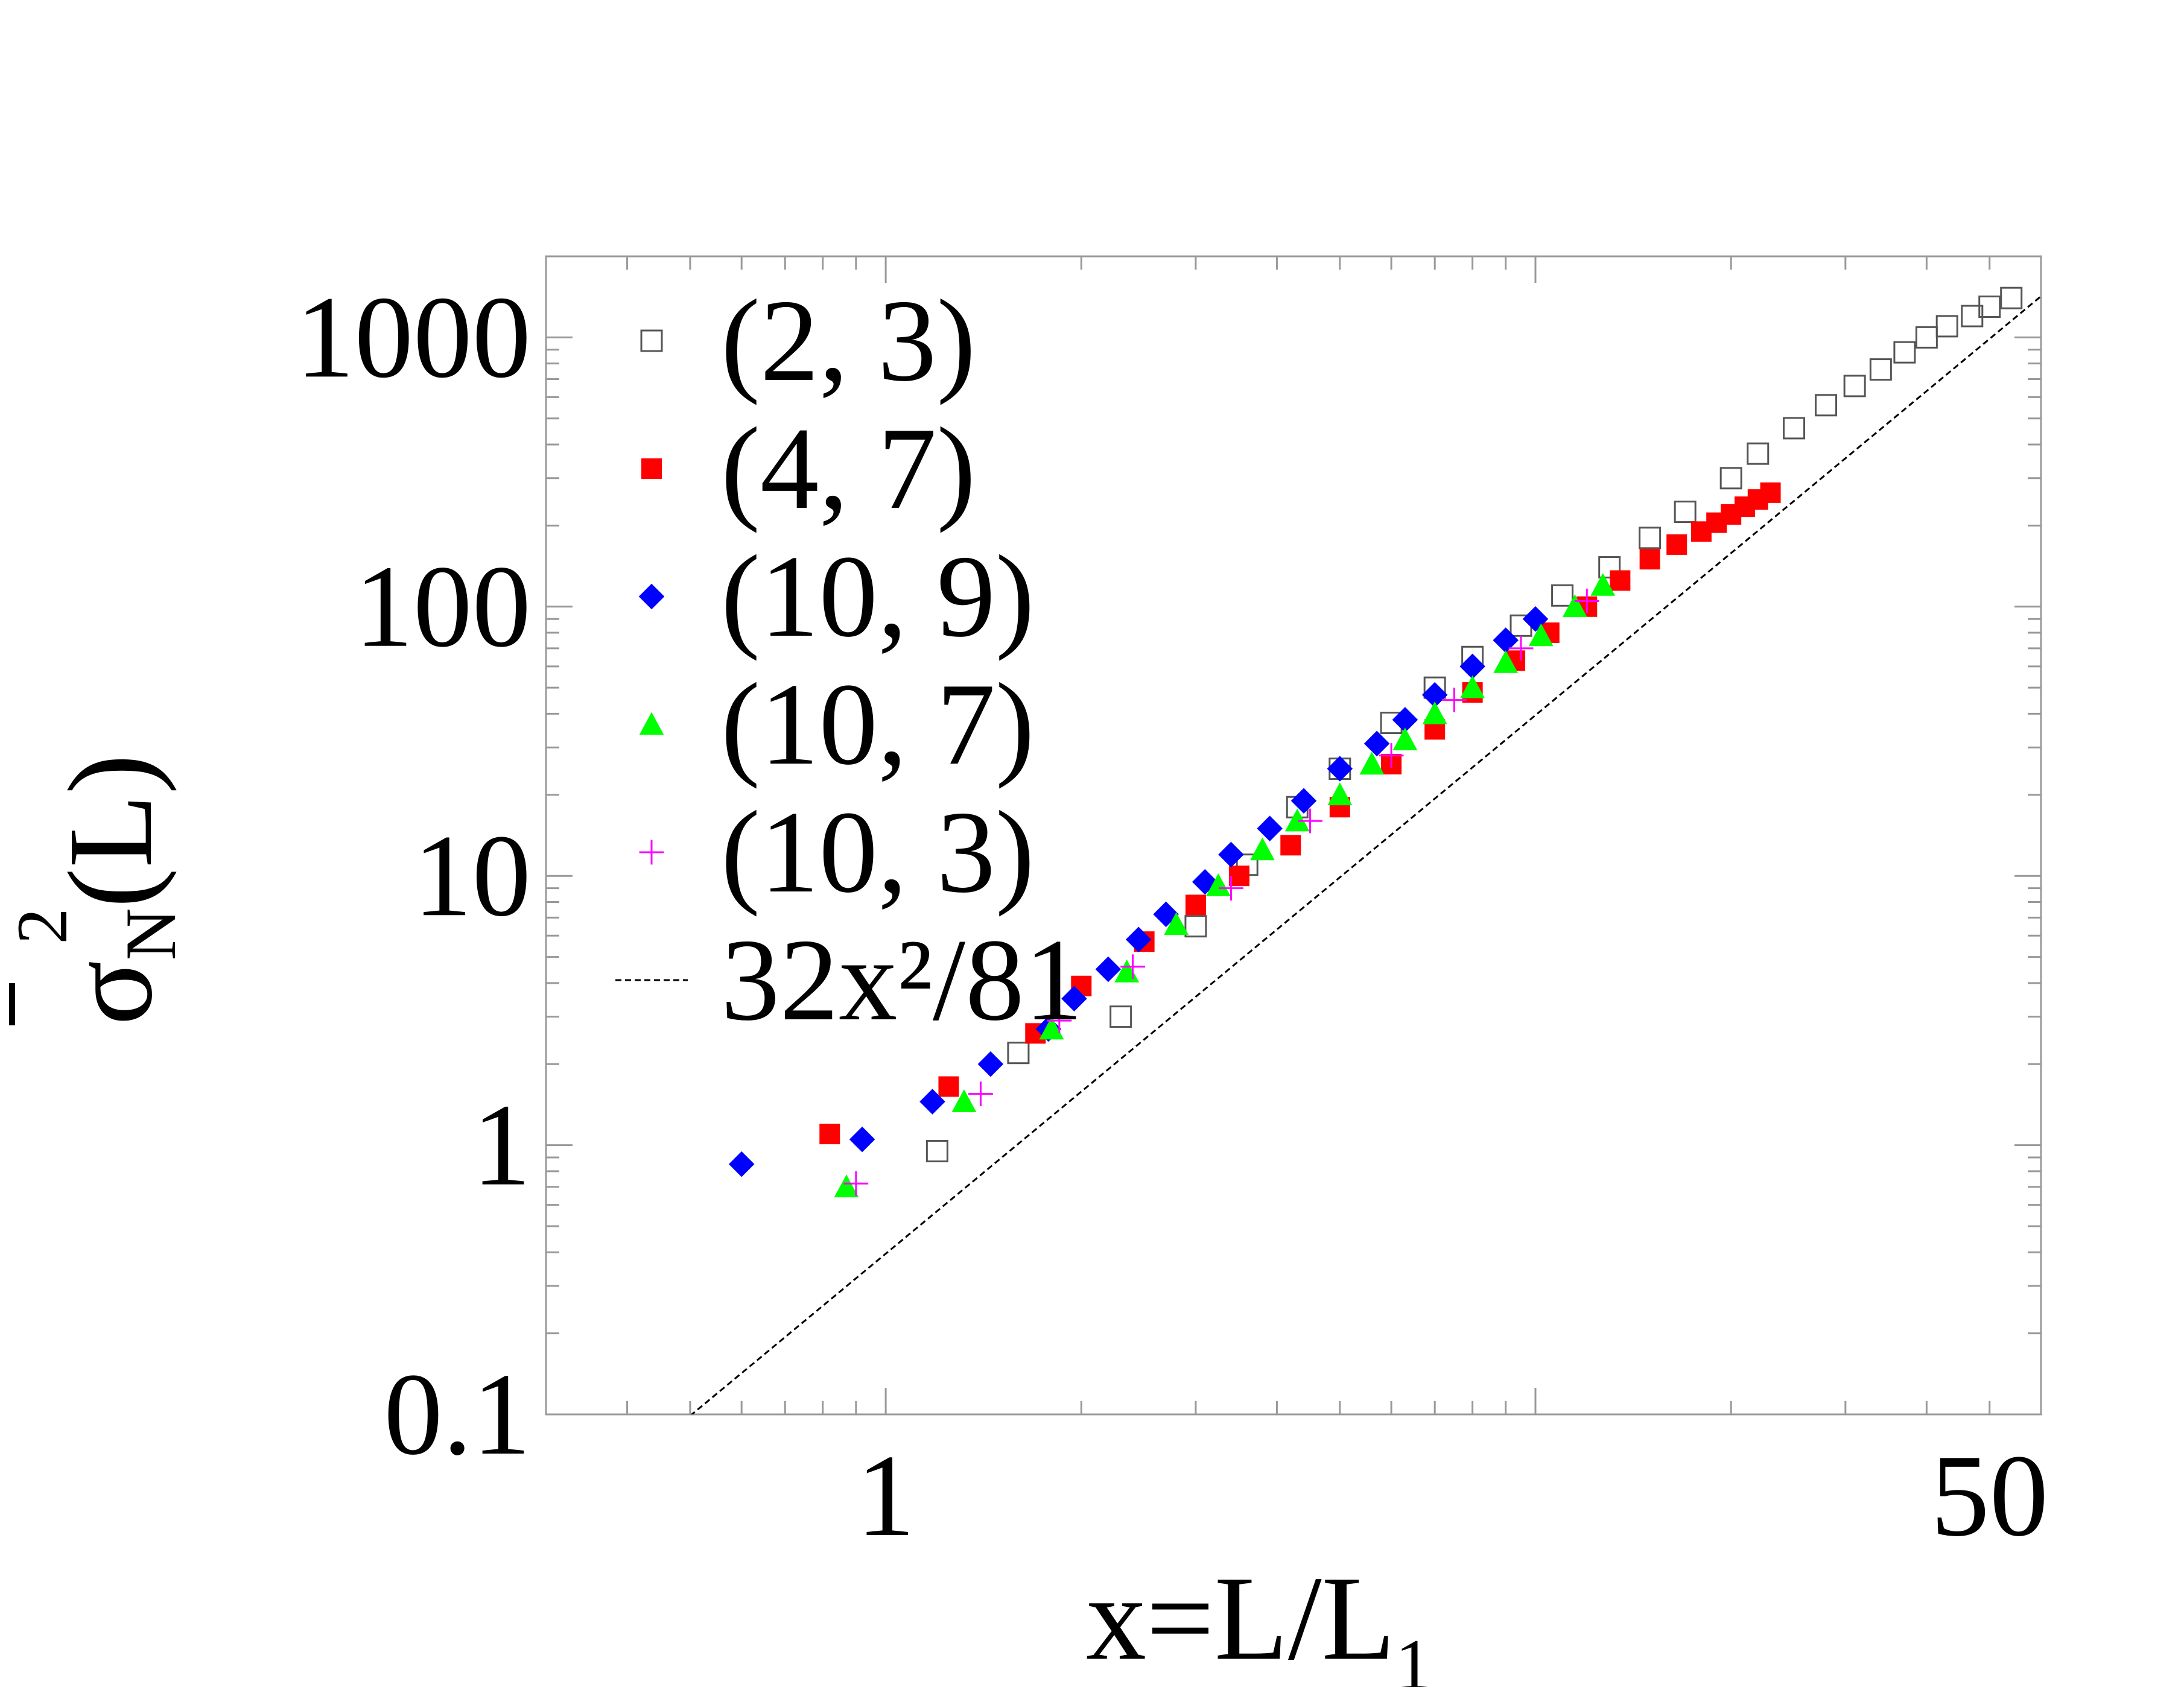 Image resolution: width=2184 pixels, height=1687 pixels. Describe the element at coordinates (111, 831) in the screenshot. I see `y-axis-label-tail: (L)` at that location.